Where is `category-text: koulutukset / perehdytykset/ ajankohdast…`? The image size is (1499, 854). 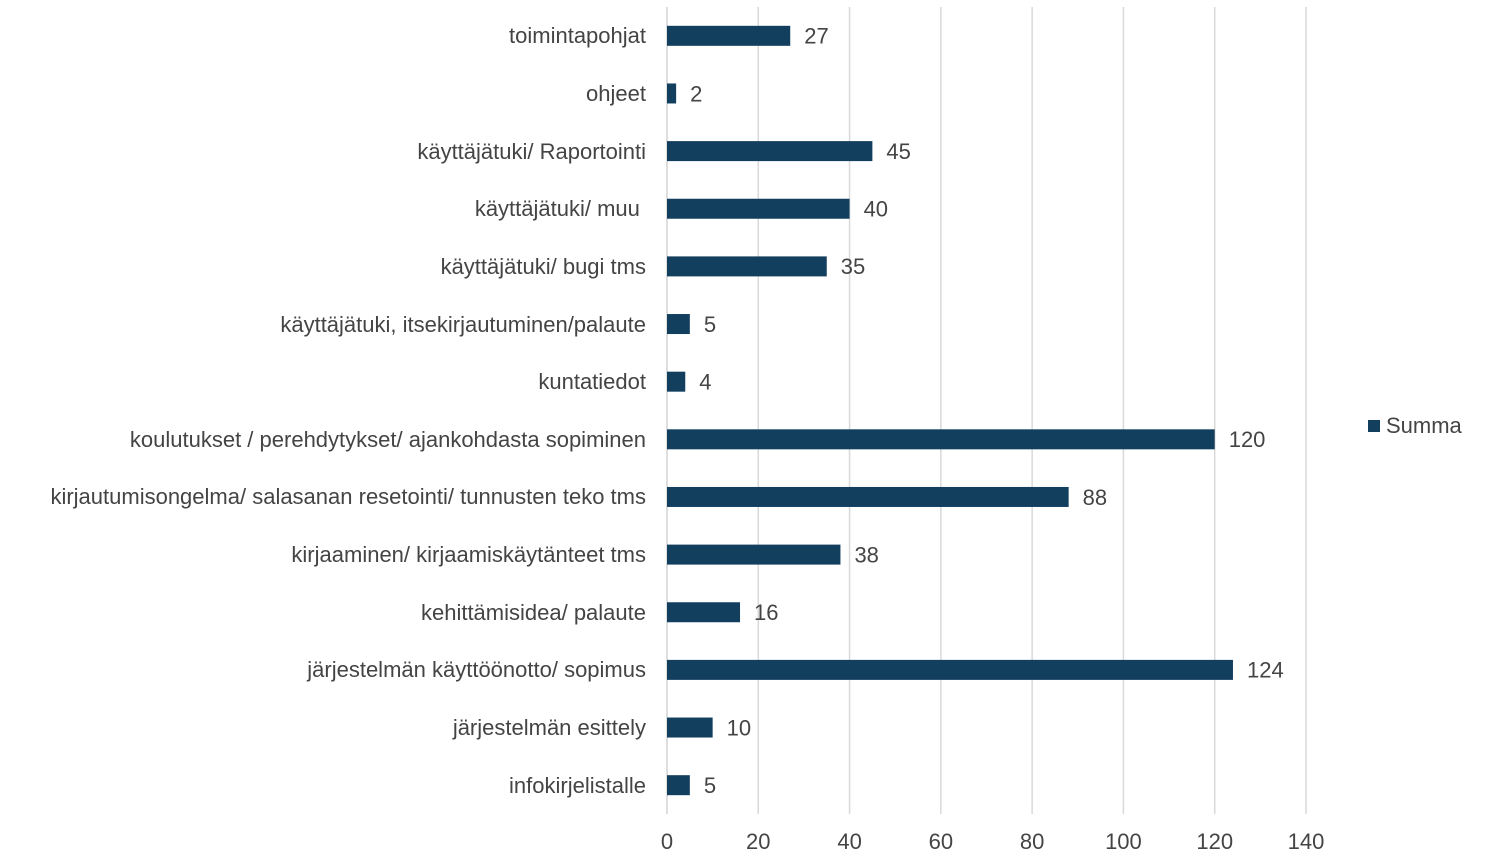 category-text: koulutukset / perehdytykset/ ajankohdast… is located at coordinates (387, 439).